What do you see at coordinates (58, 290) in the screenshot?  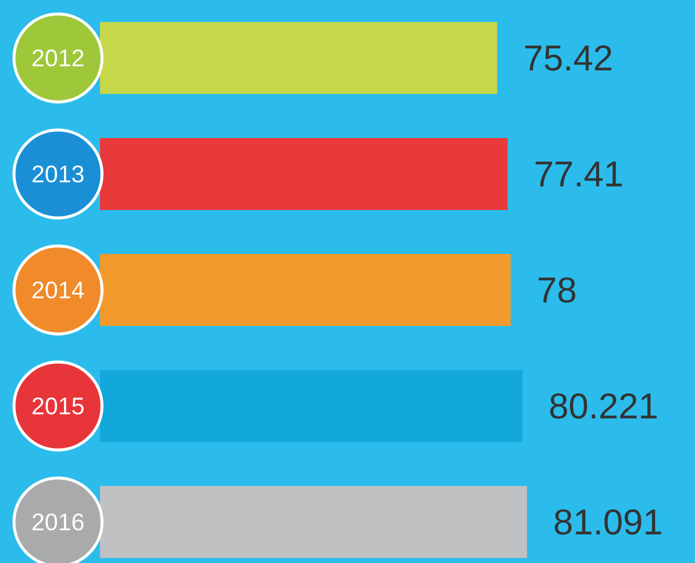 I see `y-tick-label: 2014` at bounding box center [58, 290].